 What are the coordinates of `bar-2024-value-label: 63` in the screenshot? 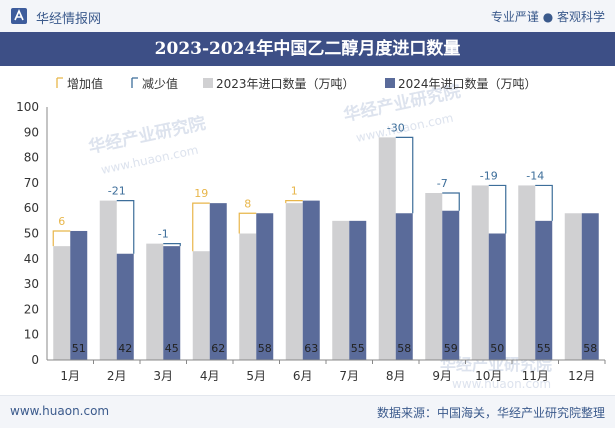 It's located at (311, 348).